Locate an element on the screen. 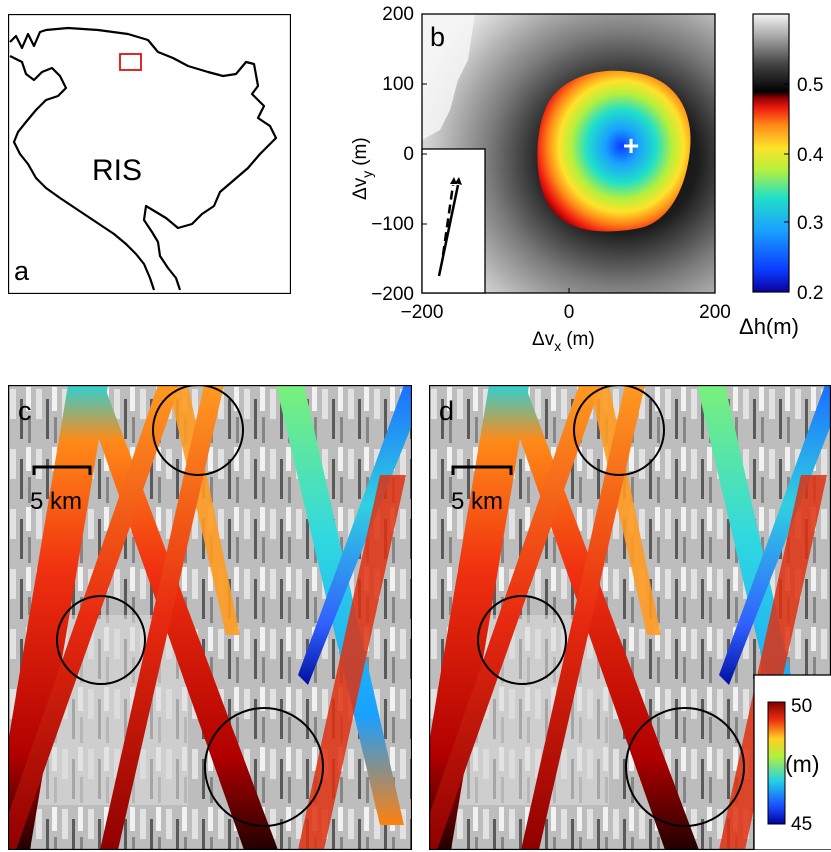 The height and width of the screenshot is (852, 831). minimum-marker: + is located at coordinates (631, 145).